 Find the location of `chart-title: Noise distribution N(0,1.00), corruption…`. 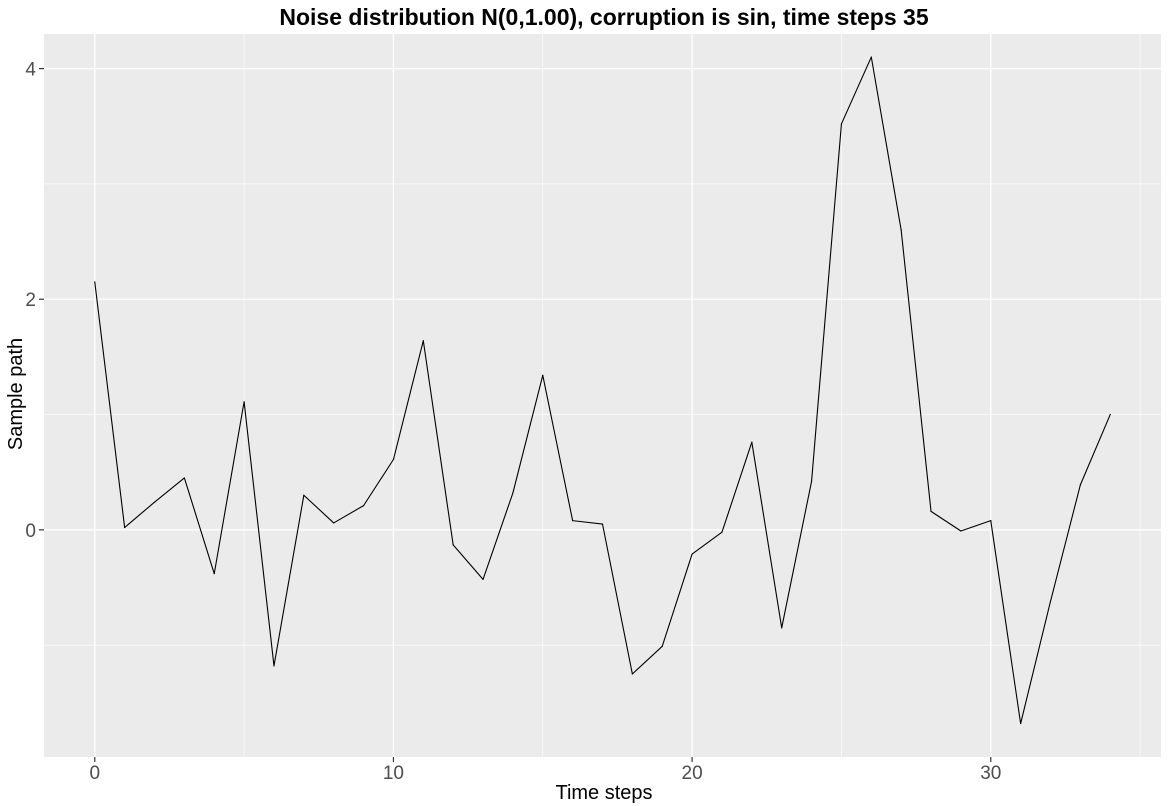

chart-title: Noise distribution N(0,1.00), corruption… is located at coordinates (603, 17).